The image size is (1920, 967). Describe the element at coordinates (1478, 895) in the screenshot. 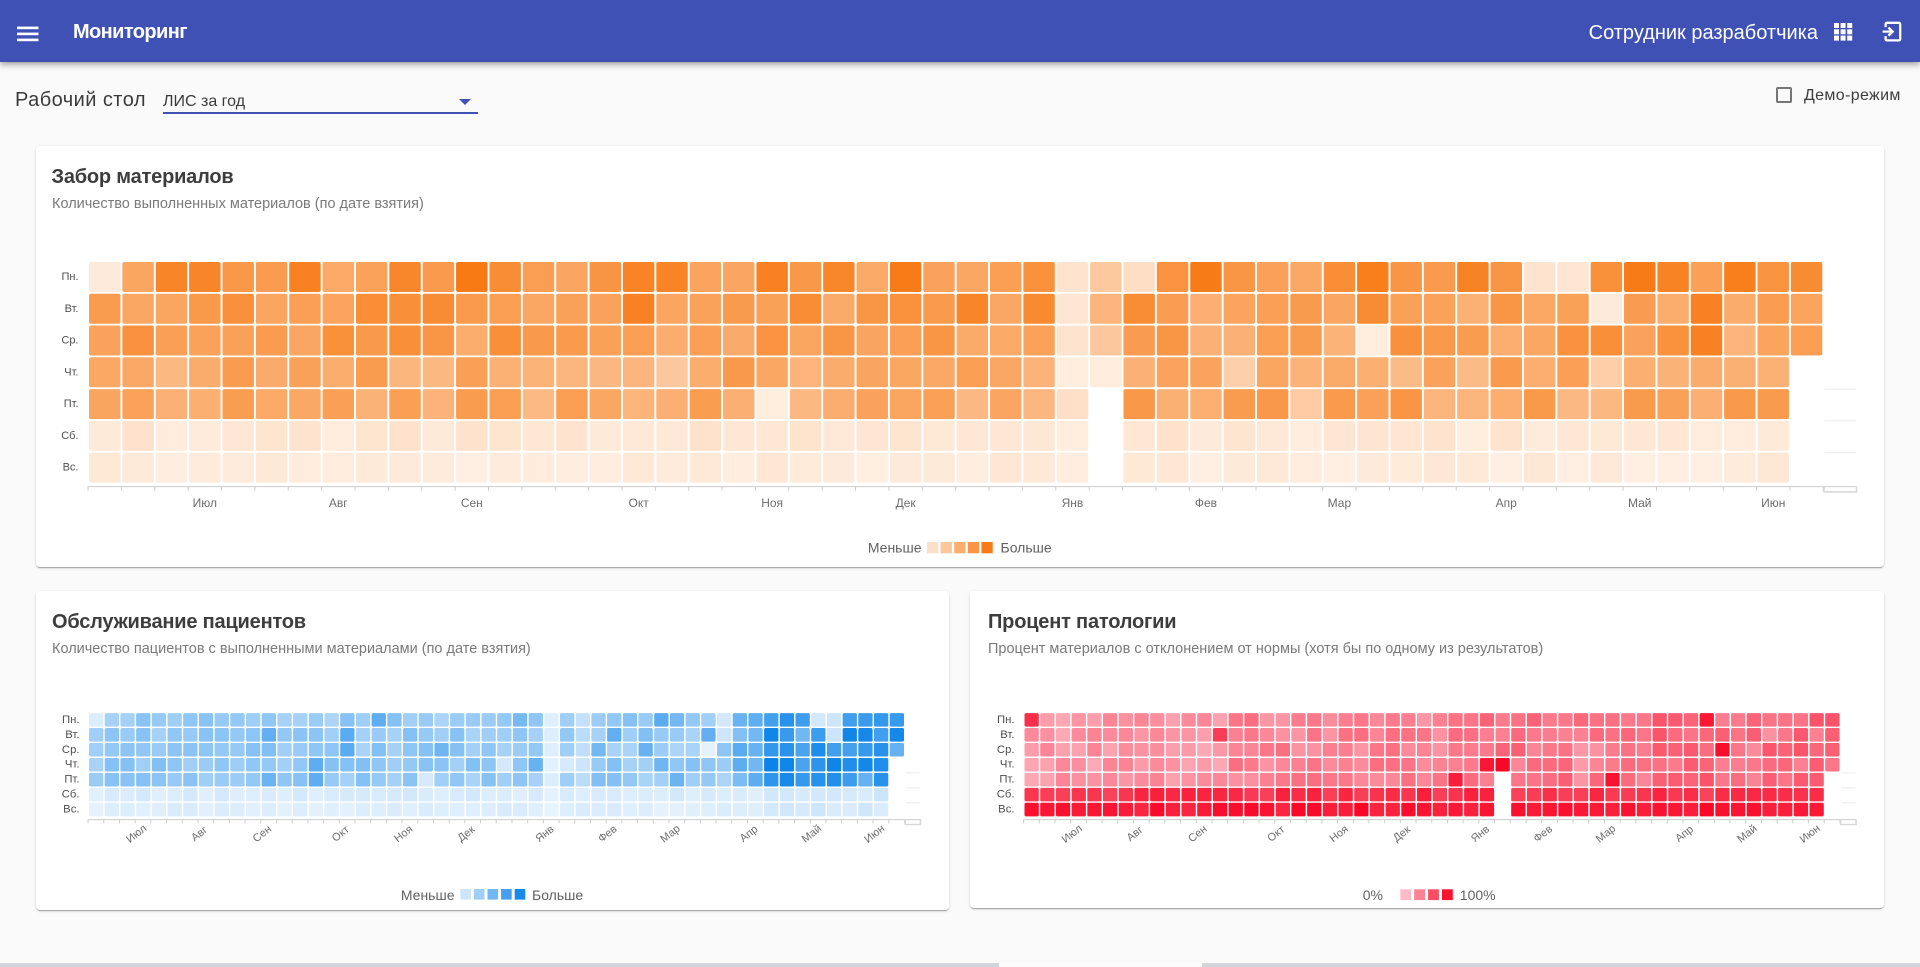

I see `svg-text: 100%` at that location.